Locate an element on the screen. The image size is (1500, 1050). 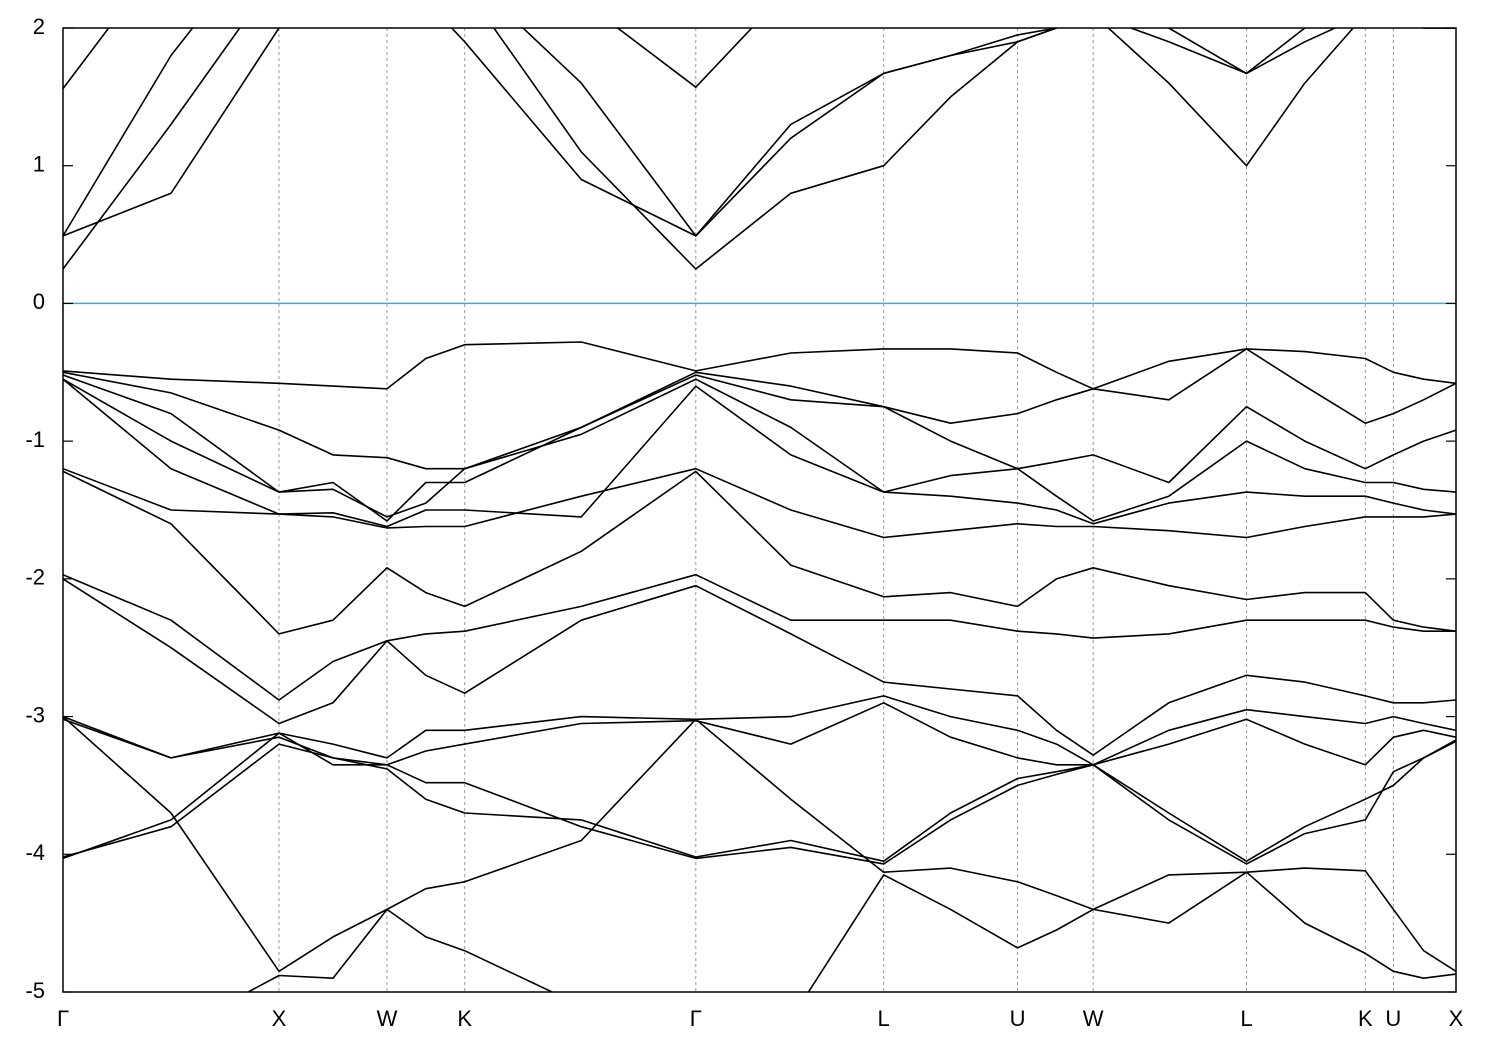
y-tick-label: -4 is located at coordinates (35, 852).